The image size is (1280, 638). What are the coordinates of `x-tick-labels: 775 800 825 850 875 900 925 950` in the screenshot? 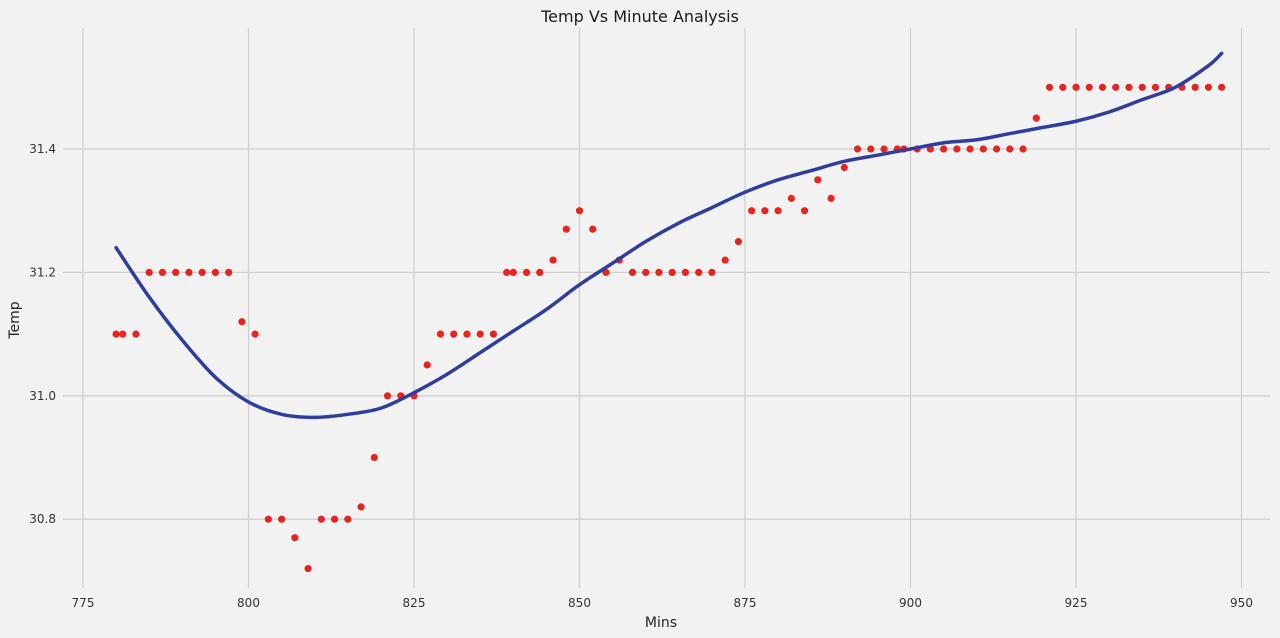 It's located at (662, 603).